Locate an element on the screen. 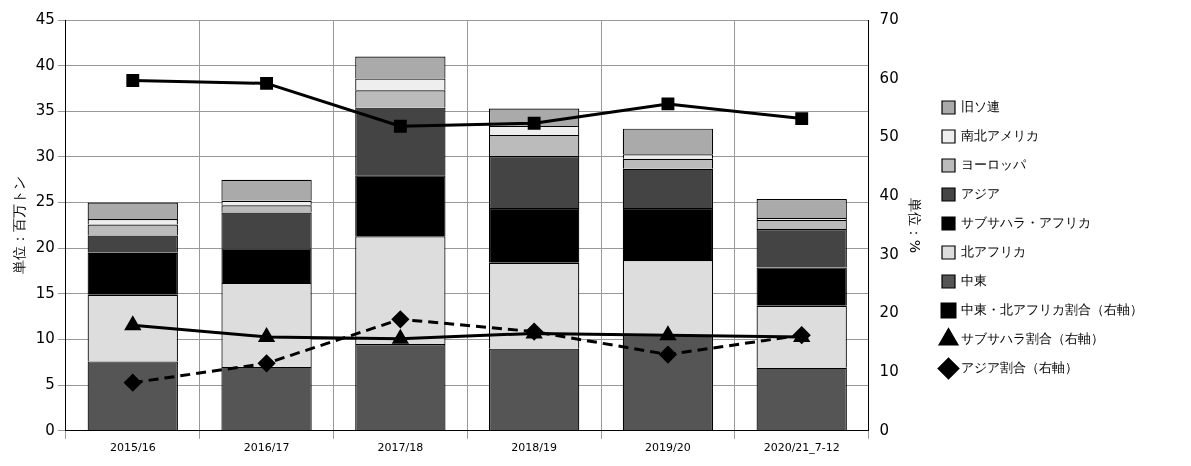 The height and width of the screenshot is (466, 1191). legend-label: サブサハラ割合（右軸） is located at coordinates (1032, 338).